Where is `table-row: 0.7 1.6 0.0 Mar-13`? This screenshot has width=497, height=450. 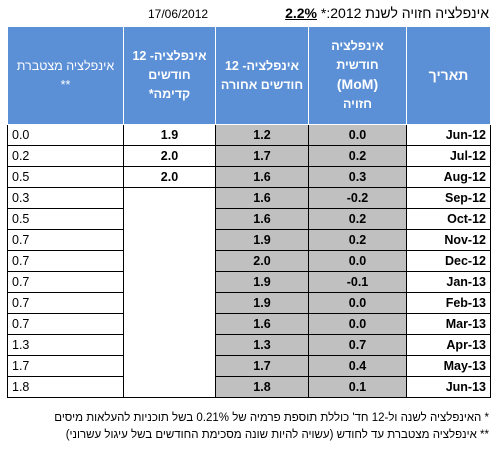 table-row: 0.7 1.6 0.0 Mar-13 is located at coordinates (249, 324).